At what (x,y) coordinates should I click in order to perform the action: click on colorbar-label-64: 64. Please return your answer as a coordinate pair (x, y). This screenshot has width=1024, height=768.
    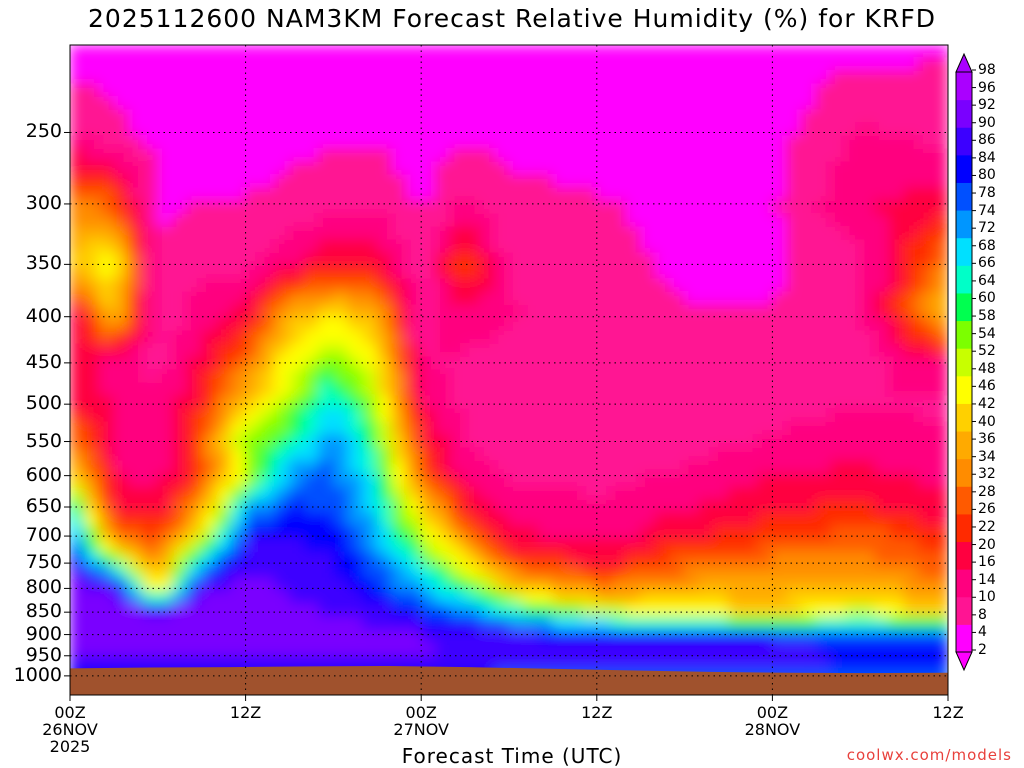
    Looking at the image, I should click on (987, 280).